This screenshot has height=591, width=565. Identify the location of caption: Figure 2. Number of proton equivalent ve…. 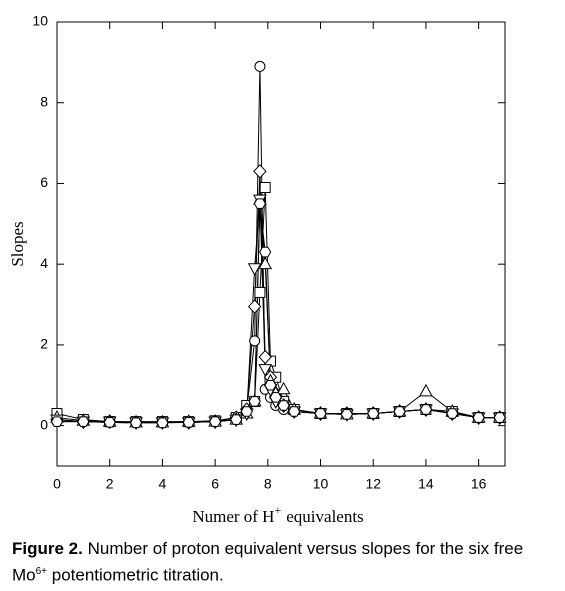
(272, 562).